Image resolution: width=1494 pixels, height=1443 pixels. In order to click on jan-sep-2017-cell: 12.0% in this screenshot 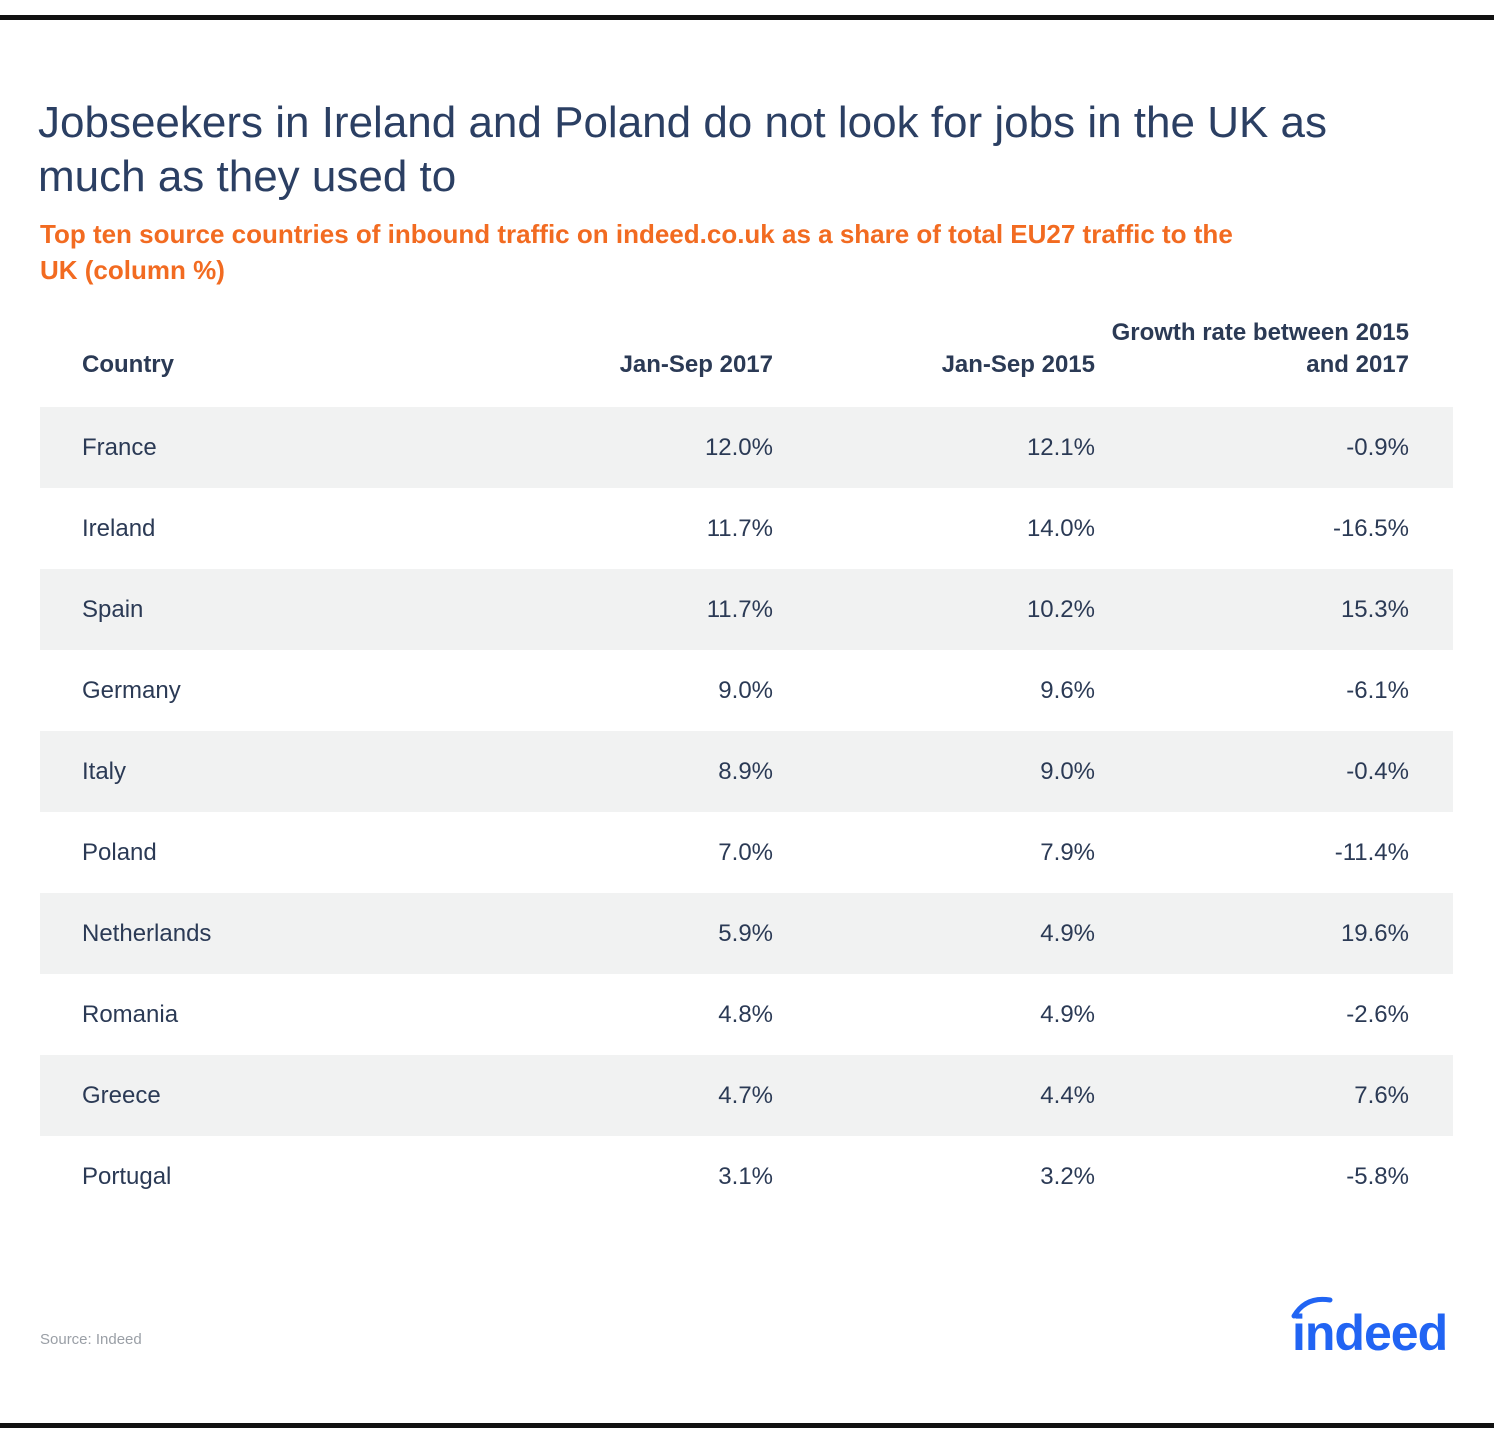, I will do `click(738, 447)`.